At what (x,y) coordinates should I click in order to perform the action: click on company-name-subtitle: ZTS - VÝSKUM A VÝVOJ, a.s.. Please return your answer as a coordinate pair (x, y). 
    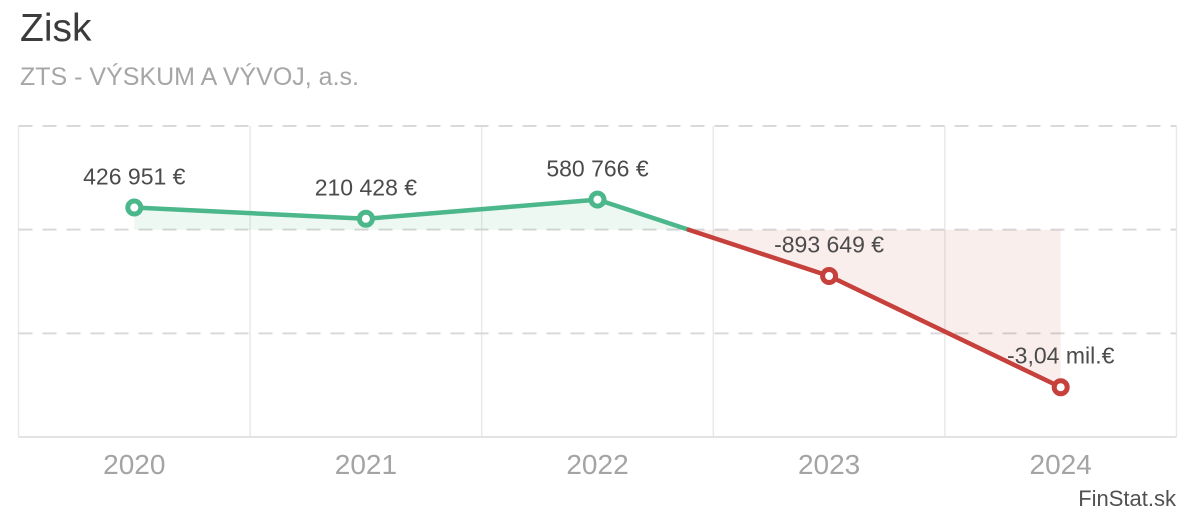
    Looking at the image, I should click on (189, 77).